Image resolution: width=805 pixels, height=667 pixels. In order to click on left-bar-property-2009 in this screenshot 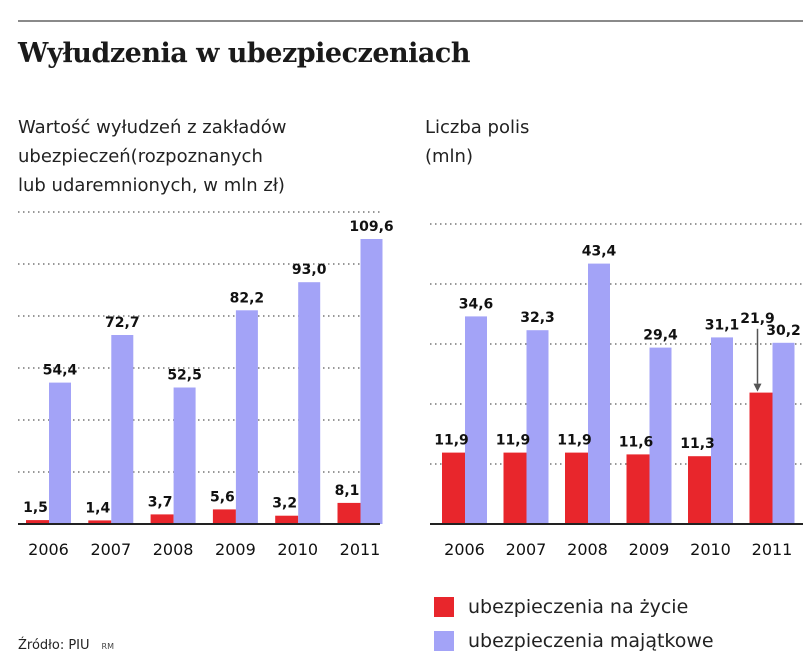, I will do `click(246, 417)`.